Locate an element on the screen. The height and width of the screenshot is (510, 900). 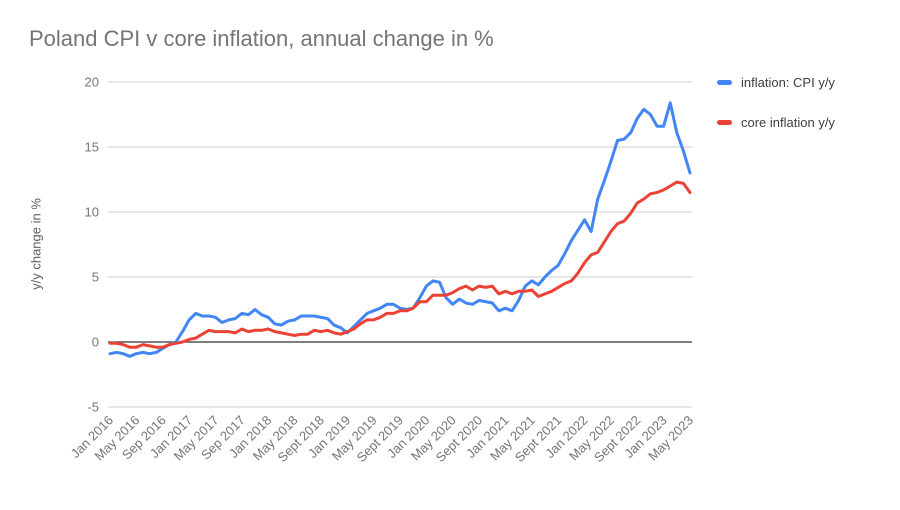
legend-item-core: core inflation y/y is located at coordinates (776, 122).